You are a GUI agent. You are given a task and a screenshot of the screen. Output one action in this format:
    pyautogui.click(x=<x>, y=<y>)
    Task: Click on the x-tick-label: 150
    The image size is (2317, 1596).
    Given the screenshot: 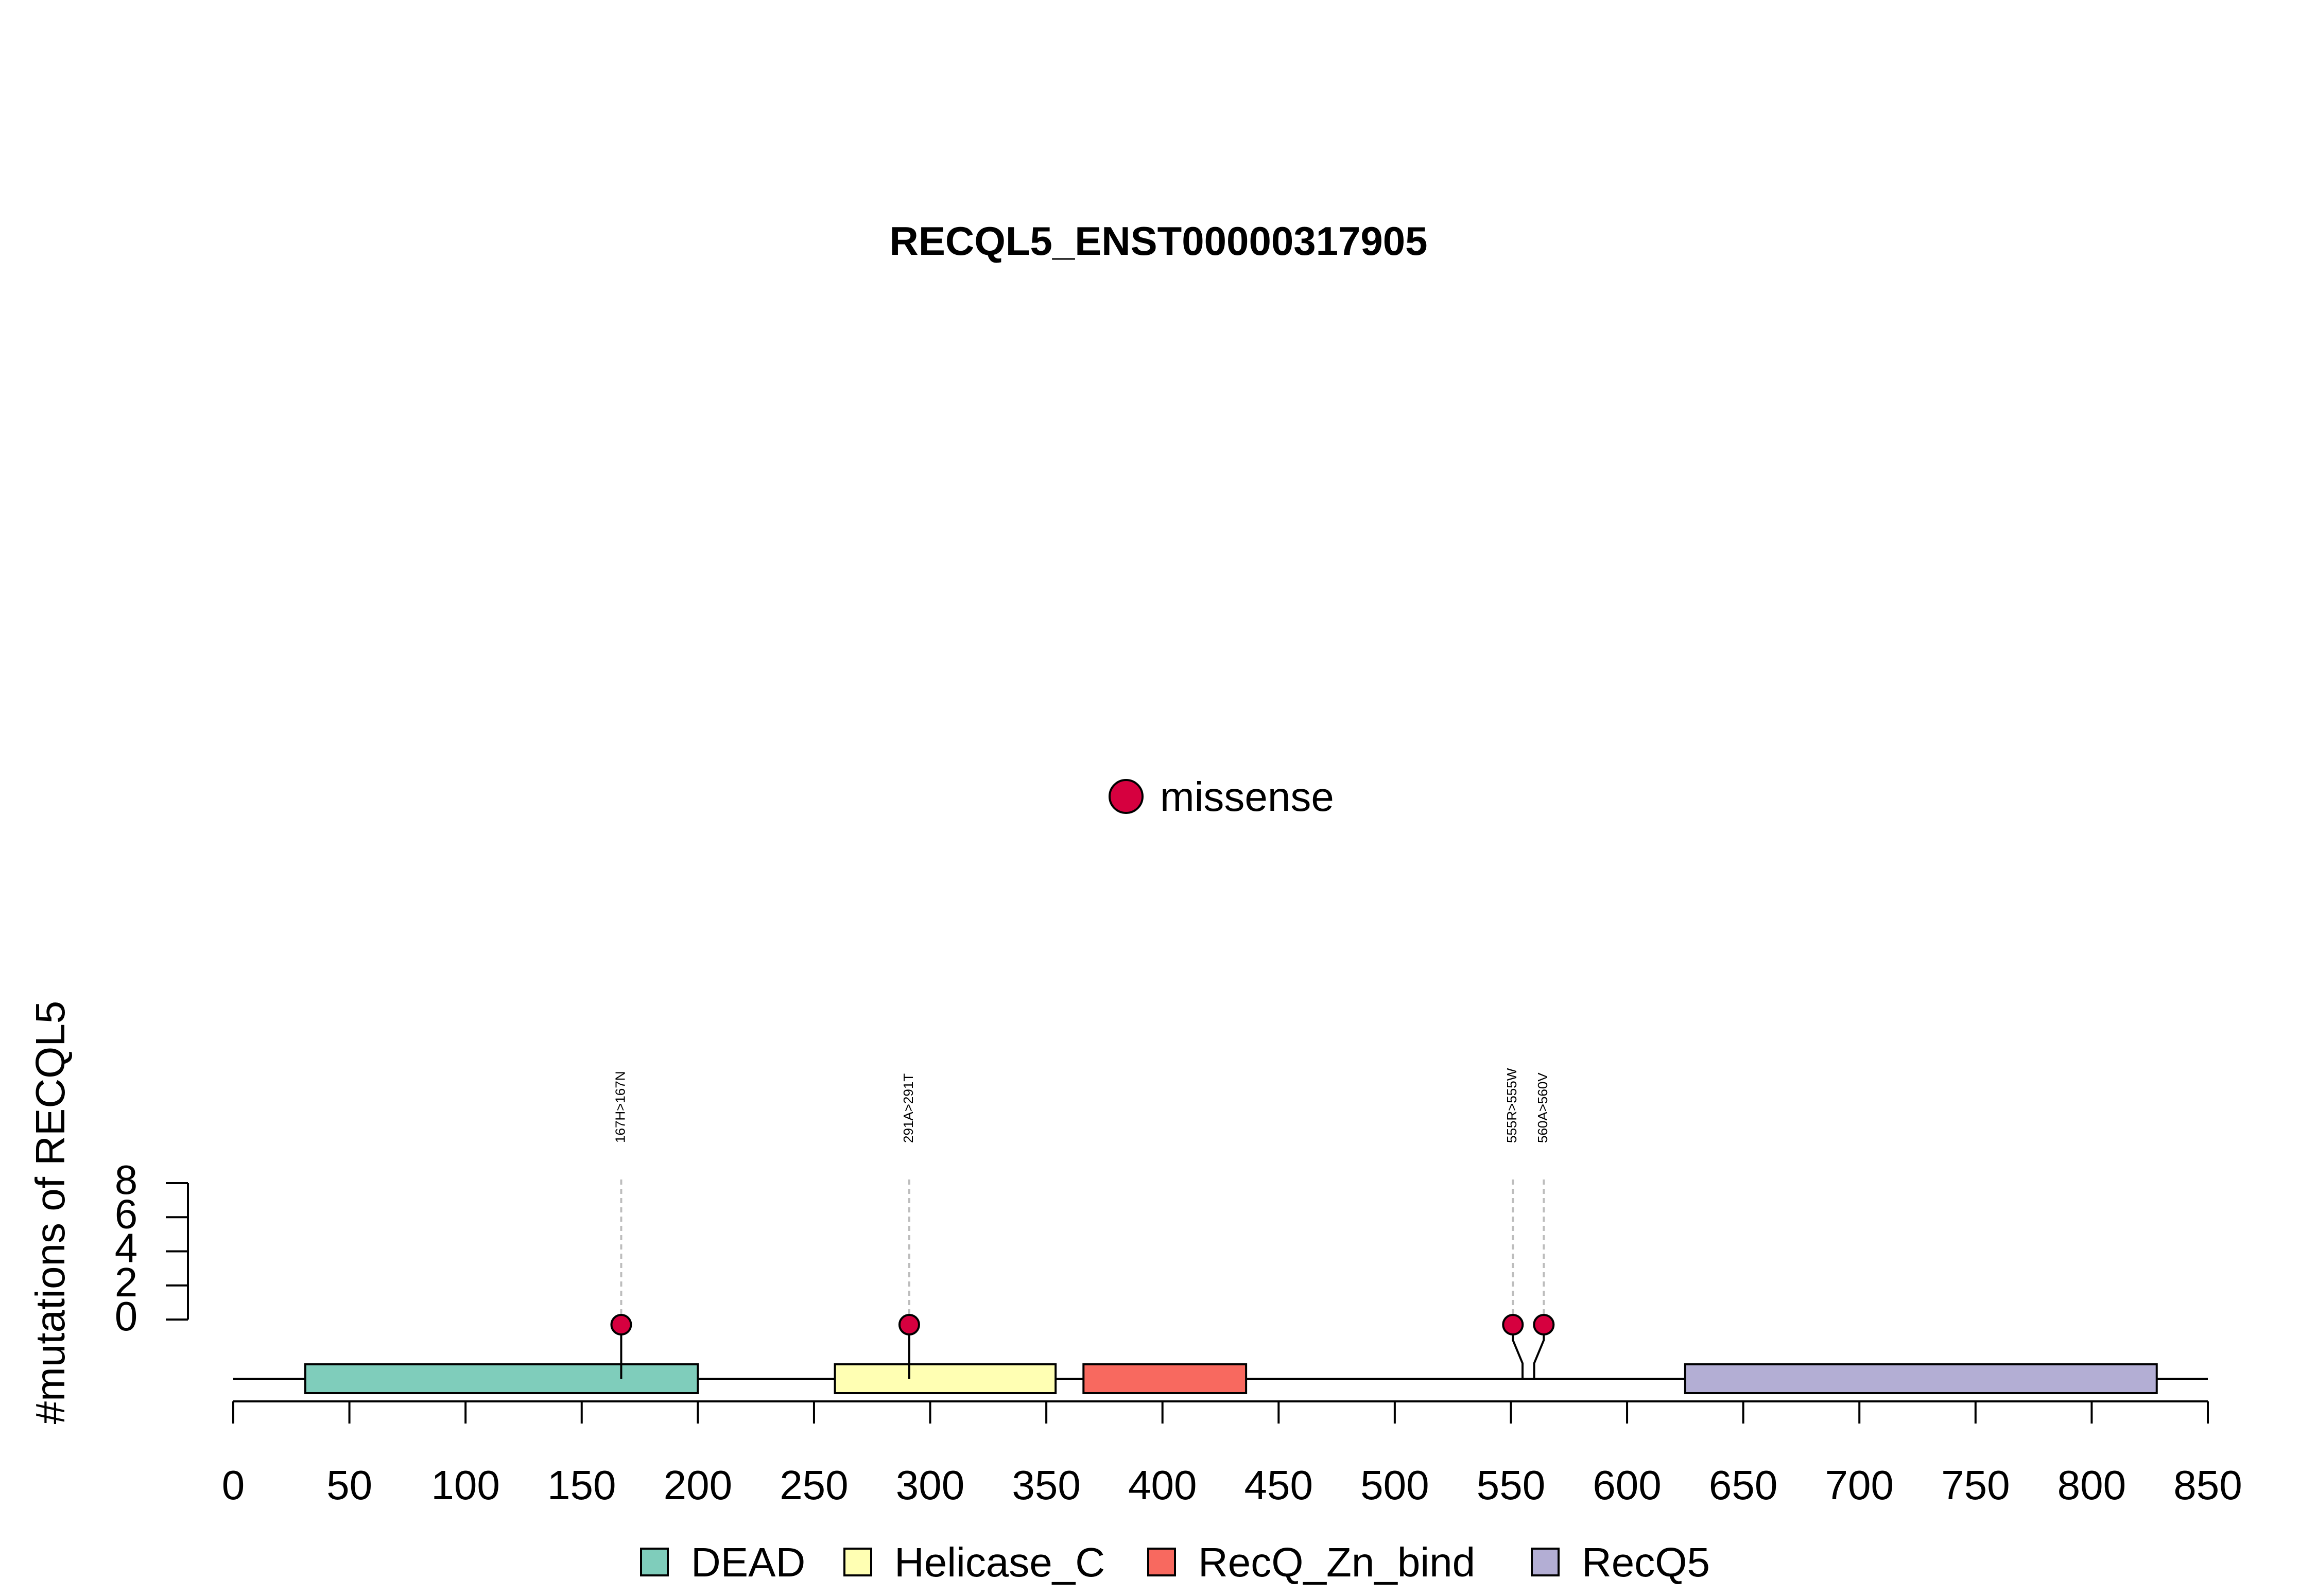 What is the action you would take?
    pyautogui.click(x=581, y=1485)
    